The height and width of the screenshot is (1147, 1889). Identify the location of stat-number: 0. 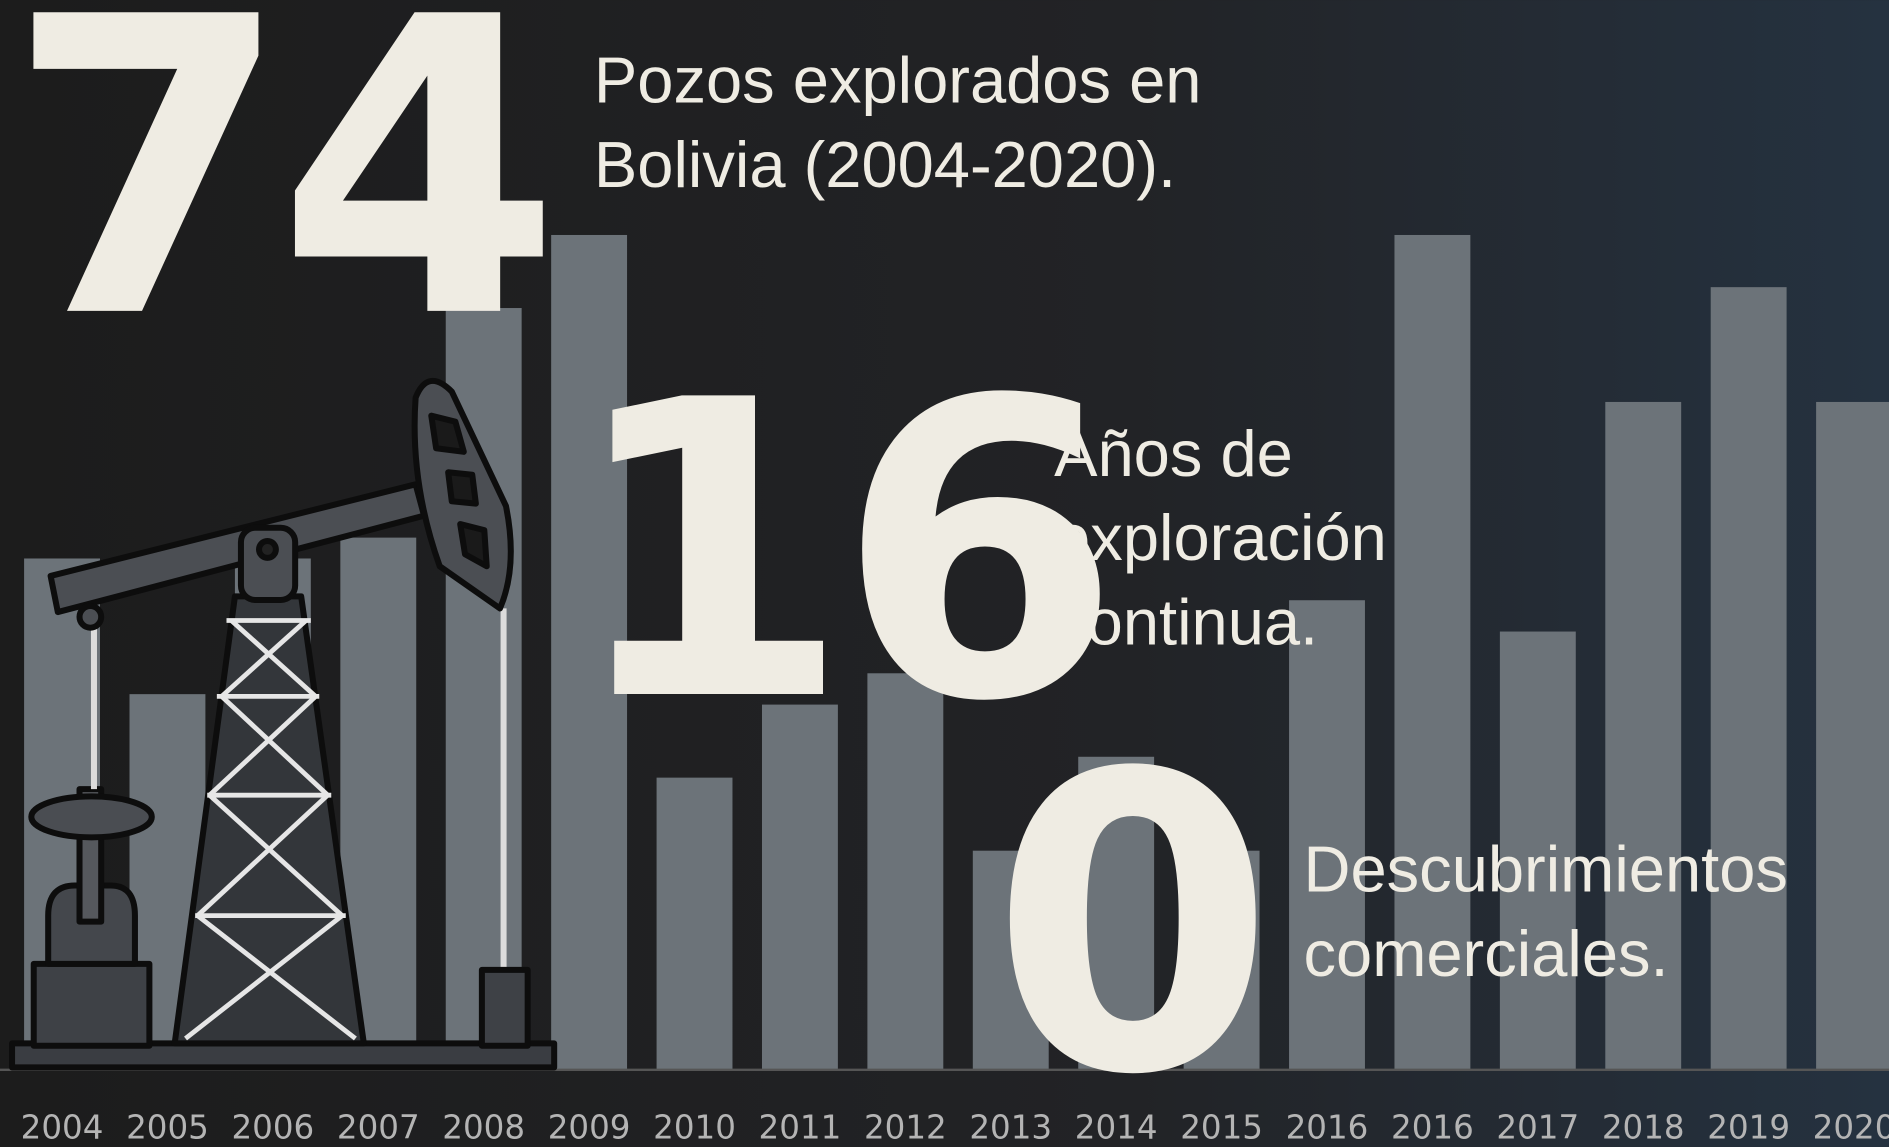
(1125, 917).